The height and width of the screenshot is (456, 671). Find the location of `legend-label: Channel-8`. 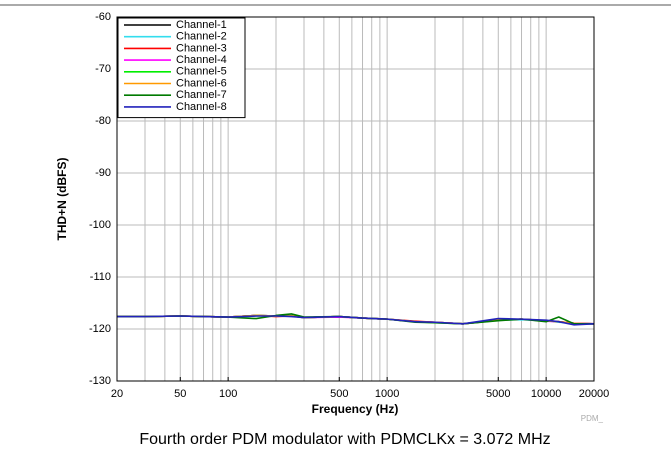

legend-label: Channel-8 is located at coordinates (201, 107).